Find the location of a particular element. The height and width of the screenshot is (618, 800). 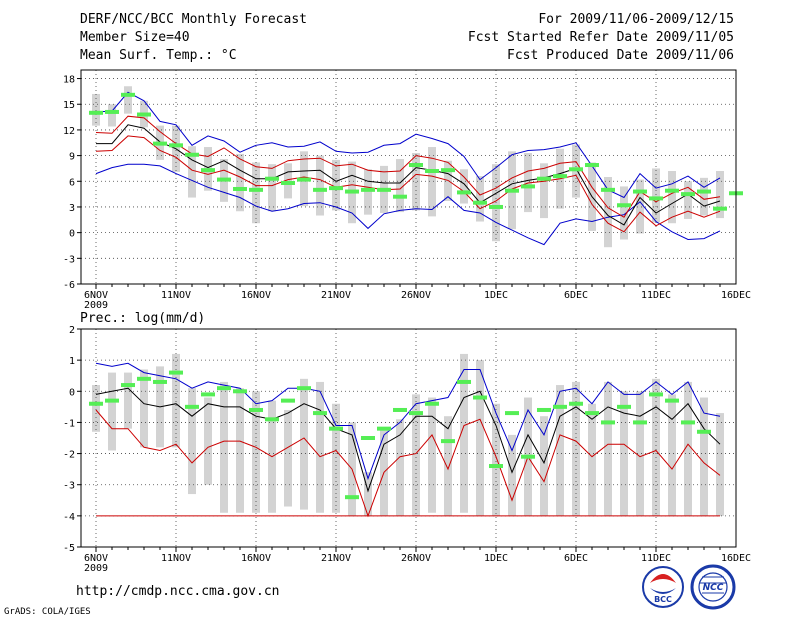

x-tick-label: 11NOV is located at coordinates (176, 295).